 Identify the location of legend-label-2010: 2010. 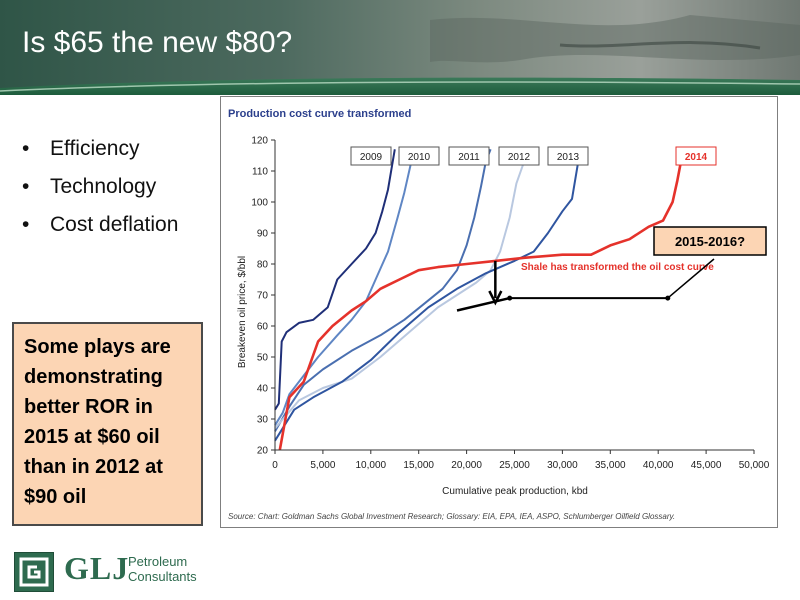
(419, 157).